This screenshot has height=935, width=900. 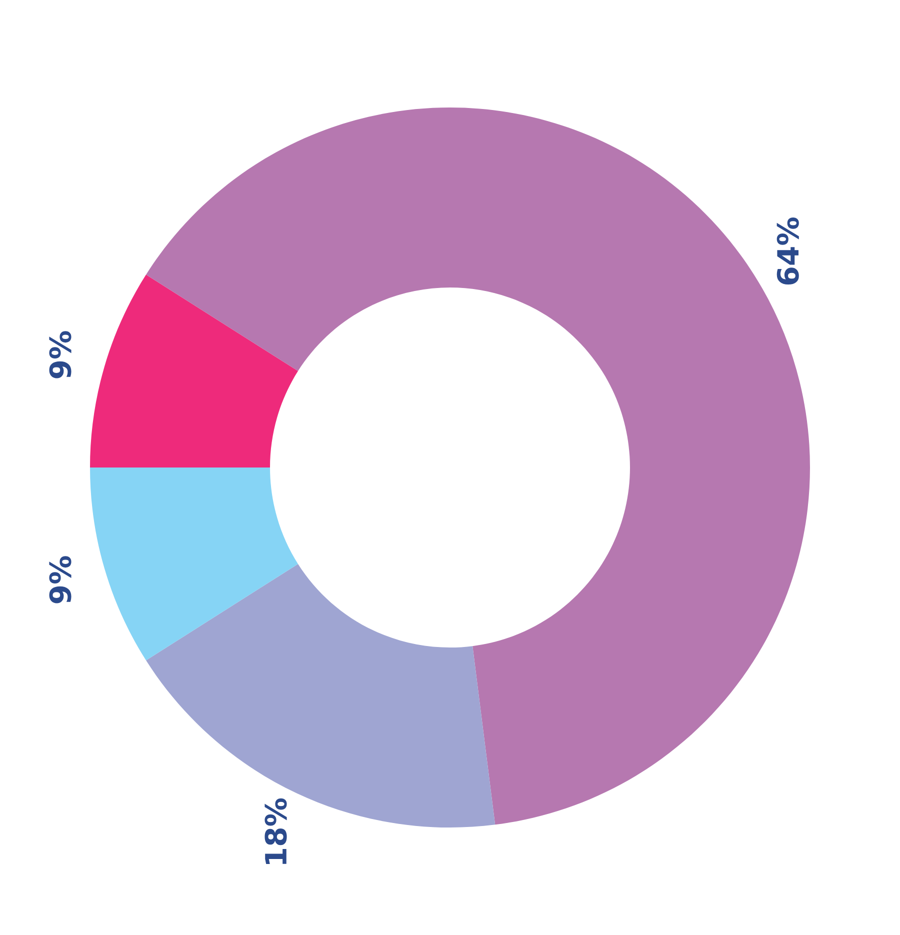 What do you see at coordinates (787, 251) in the screenshot?
I see `data-label: 64%` at bounding box center [787, 251].